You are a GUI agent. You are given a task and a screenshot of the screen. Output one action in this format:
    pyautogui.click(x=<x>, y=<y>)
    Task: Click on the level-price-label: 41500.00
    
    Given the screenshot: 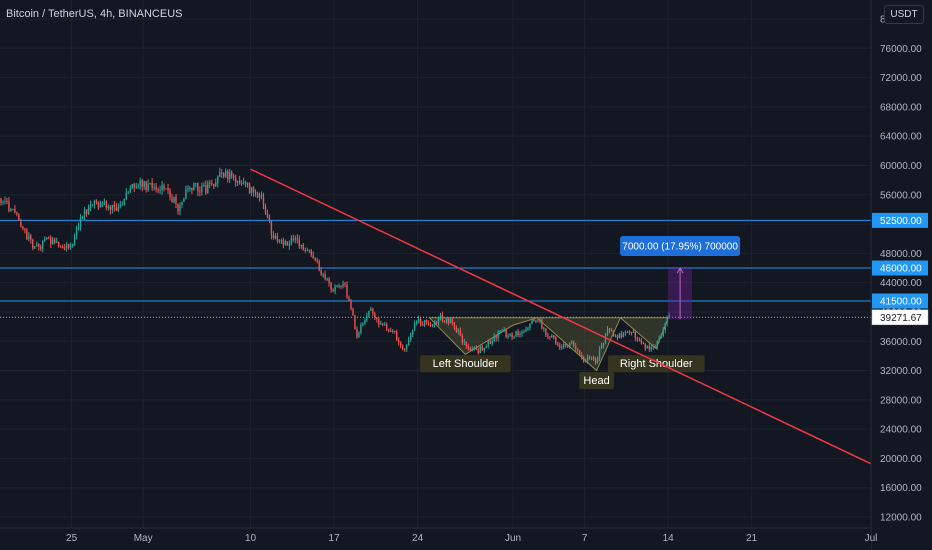 What is the action you would take?
    pyautogui.click(x=901, y=301)
    